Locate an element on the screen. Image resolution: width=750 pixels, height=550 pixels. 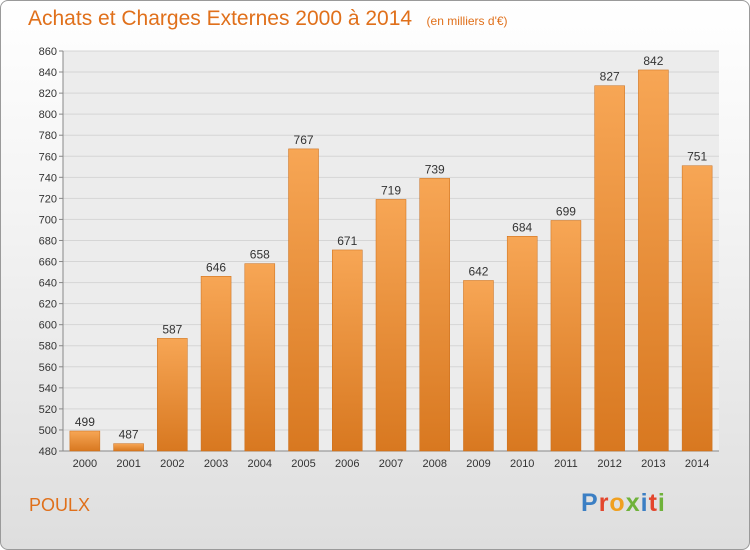
y-tick-label: 800 is located at coordinates (48, 115).